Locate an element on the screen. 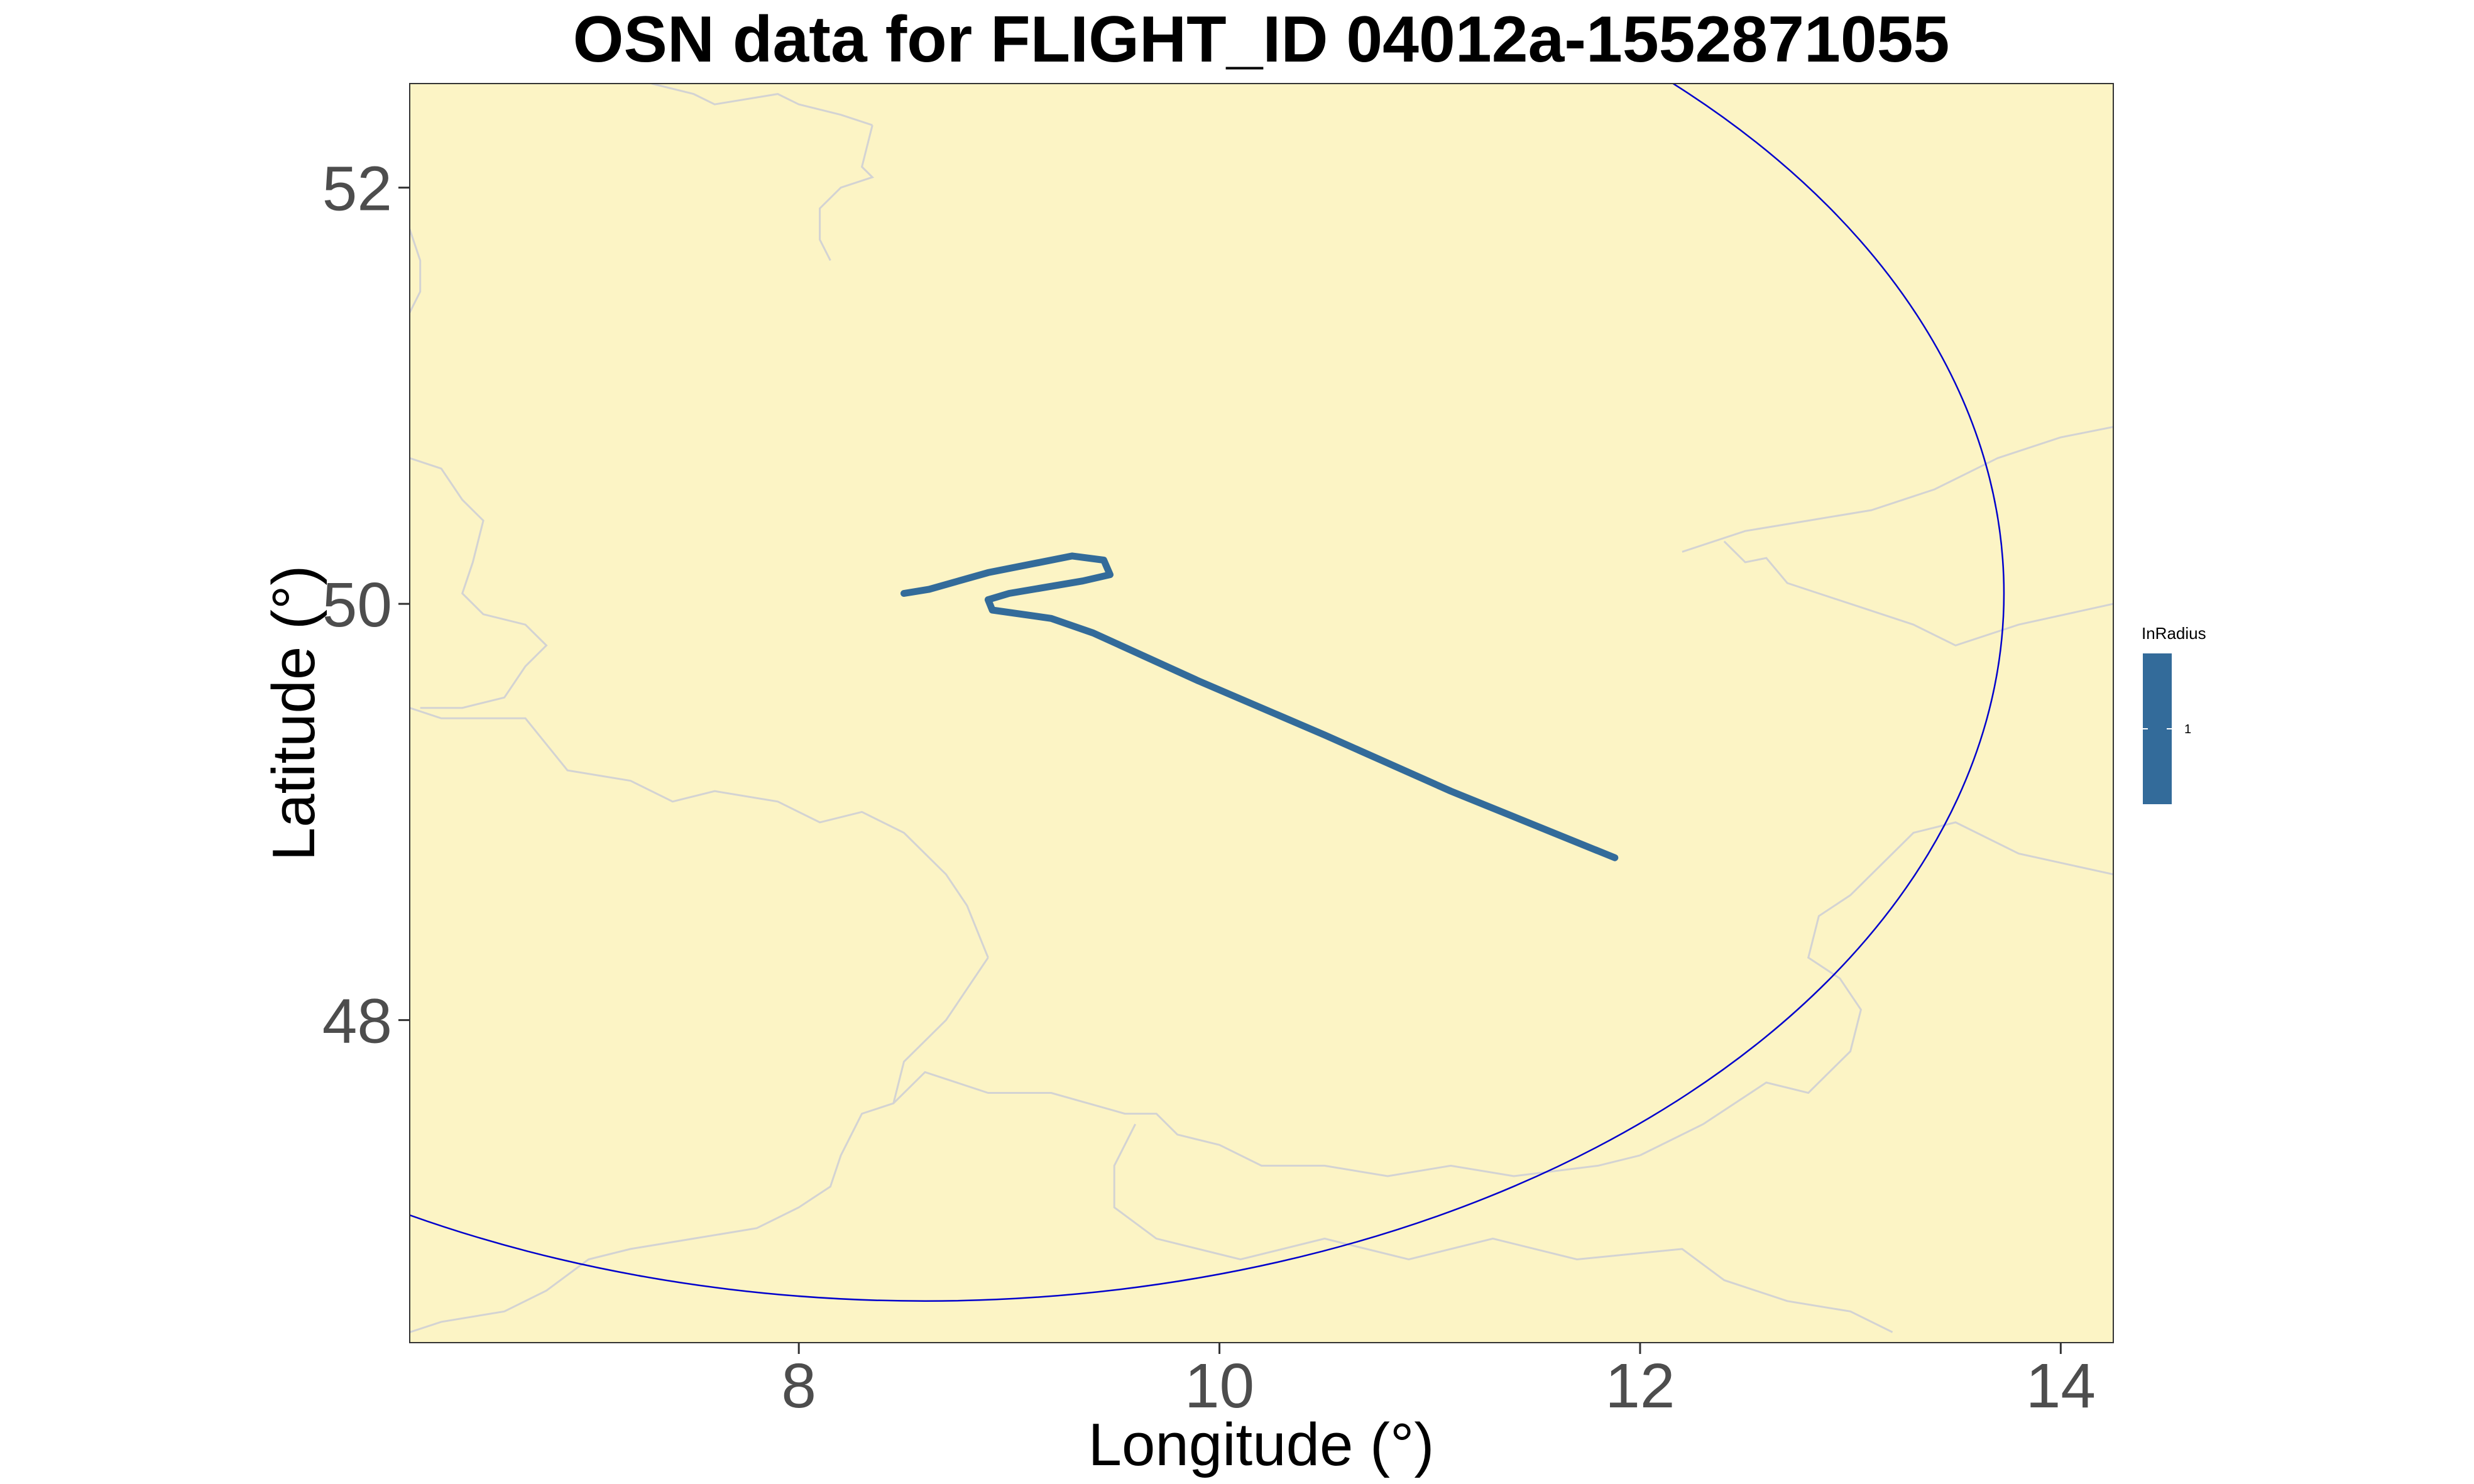 The width and height of the screenshot is (2474, 1484). x-axis: 8 10 12 14 is located at coordinates (1438, 1382).